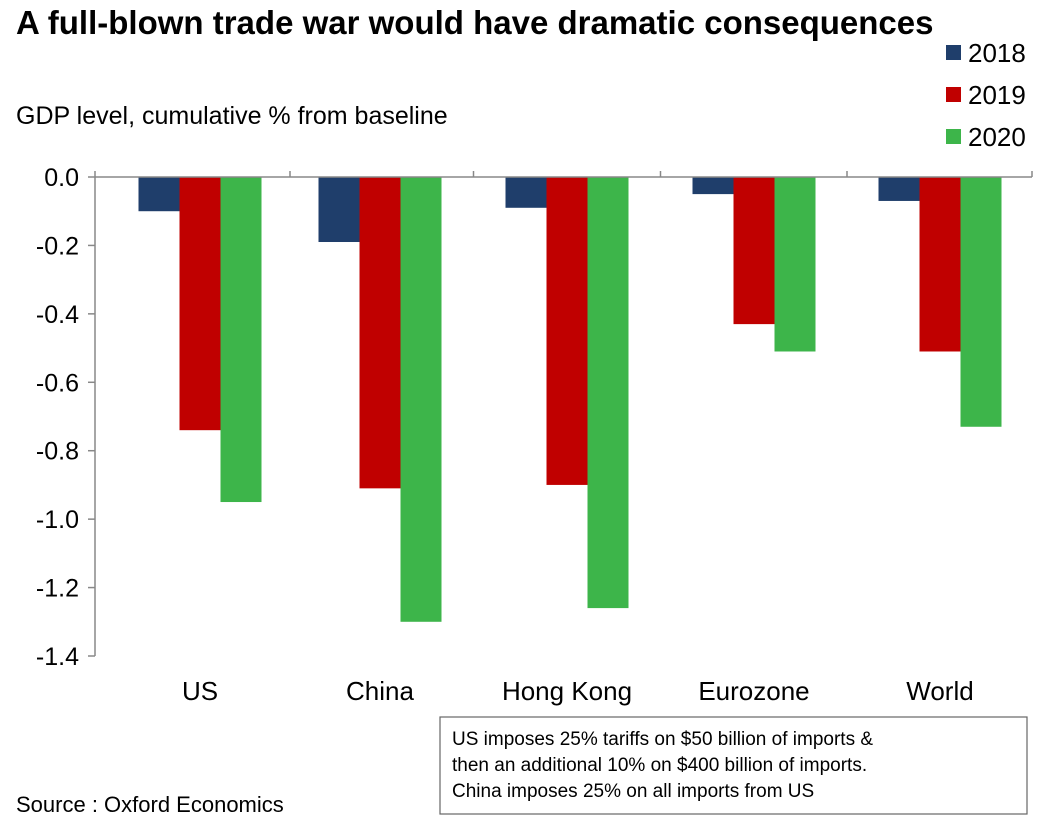 The image size is (1046, 816). What do you see at coordinates (380, 333) in the screenshot?
I see `bar-china-2019` at bounding box center [380, 333].